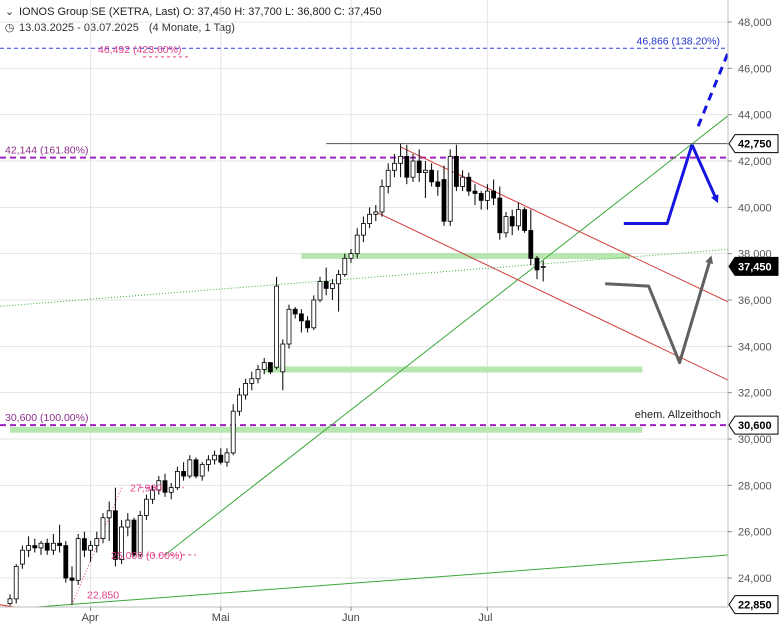 This screenshot has height=625, width=780. Describe the element at coordinates (139, 50) in the screenshot. I see `fib-level-label: 46,492 (423.60%)` at that location.